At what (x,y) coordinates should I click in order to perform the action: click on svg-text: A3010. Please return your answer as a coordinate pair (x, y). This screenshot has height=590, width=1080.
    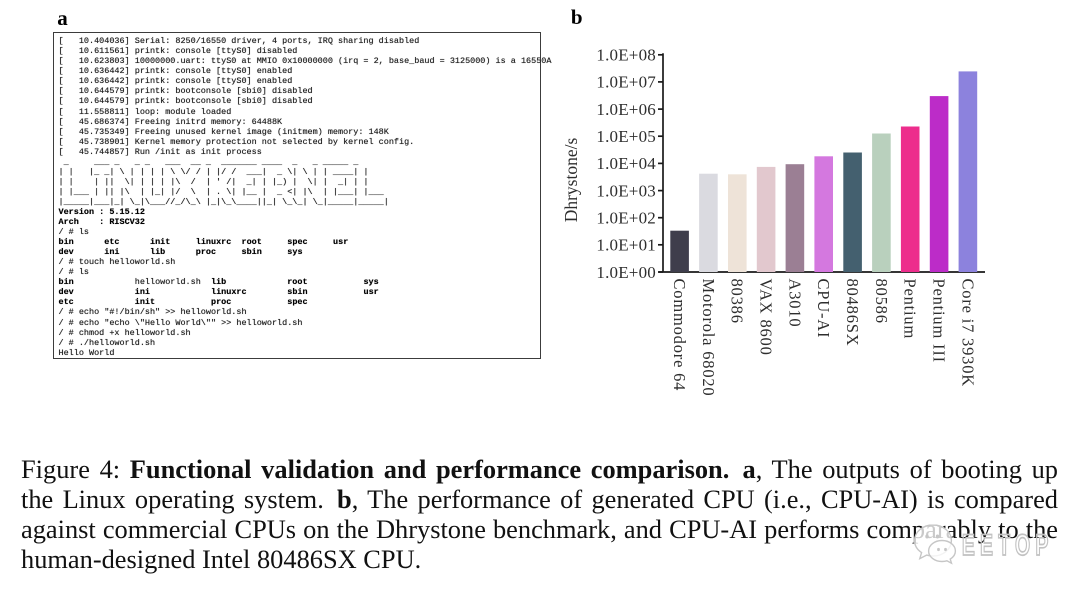
    Looking at the image, I should click on (794, 303).